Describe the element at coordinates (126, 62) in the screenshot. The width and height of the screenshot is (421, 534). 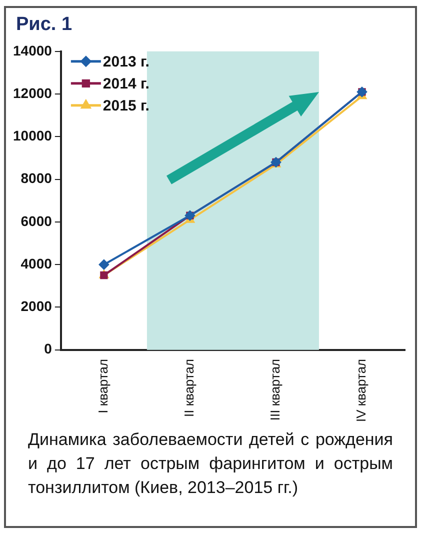
I see `legend-label: 2013 г.` at that location.